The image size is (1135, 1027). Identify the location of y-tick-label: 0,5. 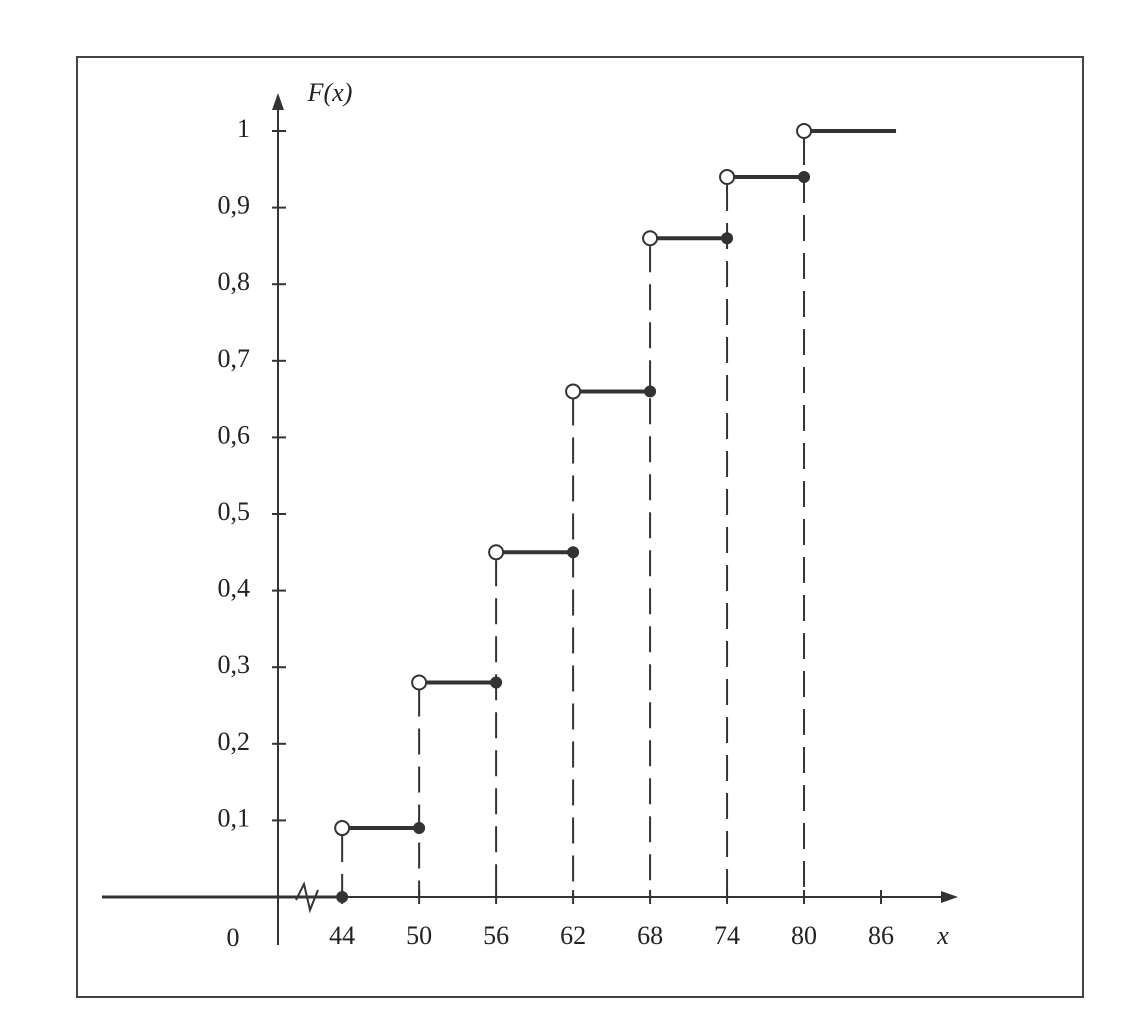
(234, 511).